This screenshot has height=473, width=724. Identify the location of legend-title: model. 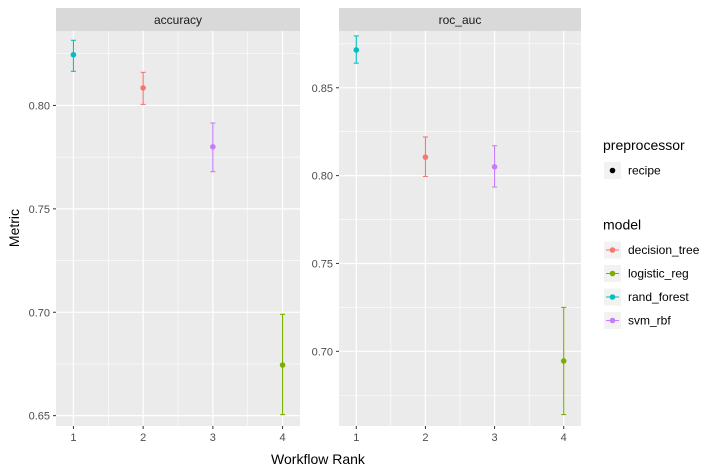
(622, 225).